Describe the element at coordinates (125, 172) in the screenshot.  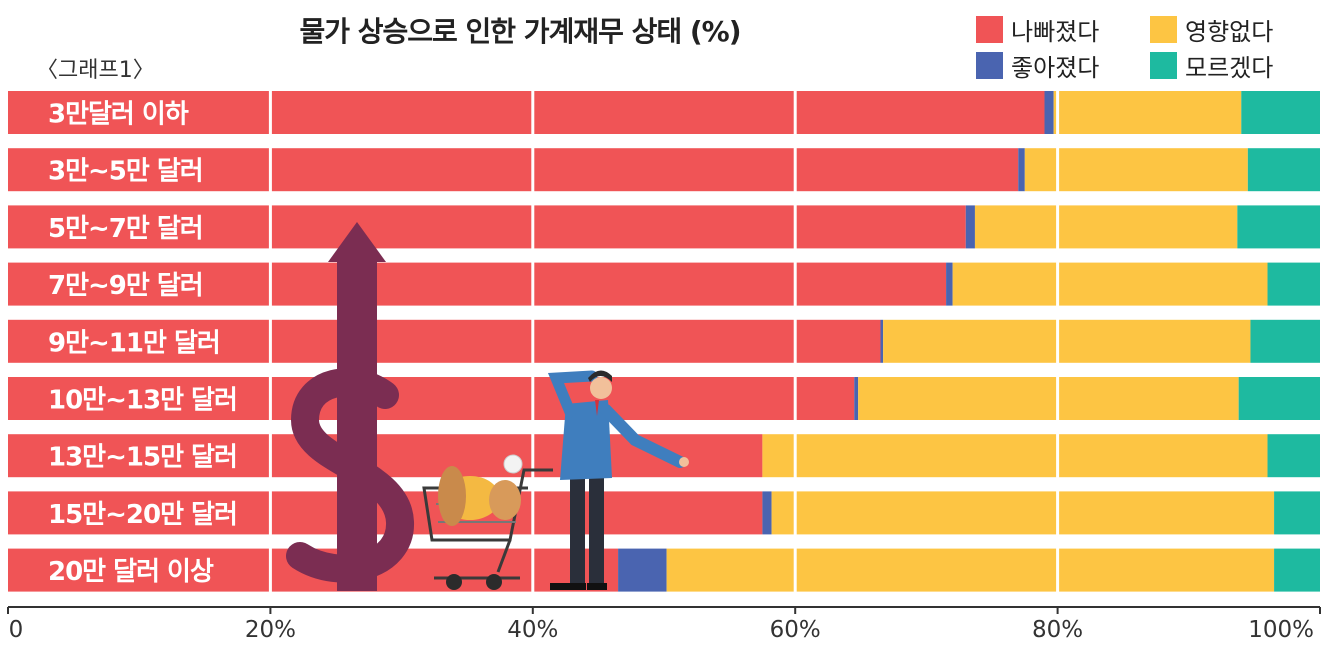
I see `category-label-1: 3만~5만 달러` at that location.